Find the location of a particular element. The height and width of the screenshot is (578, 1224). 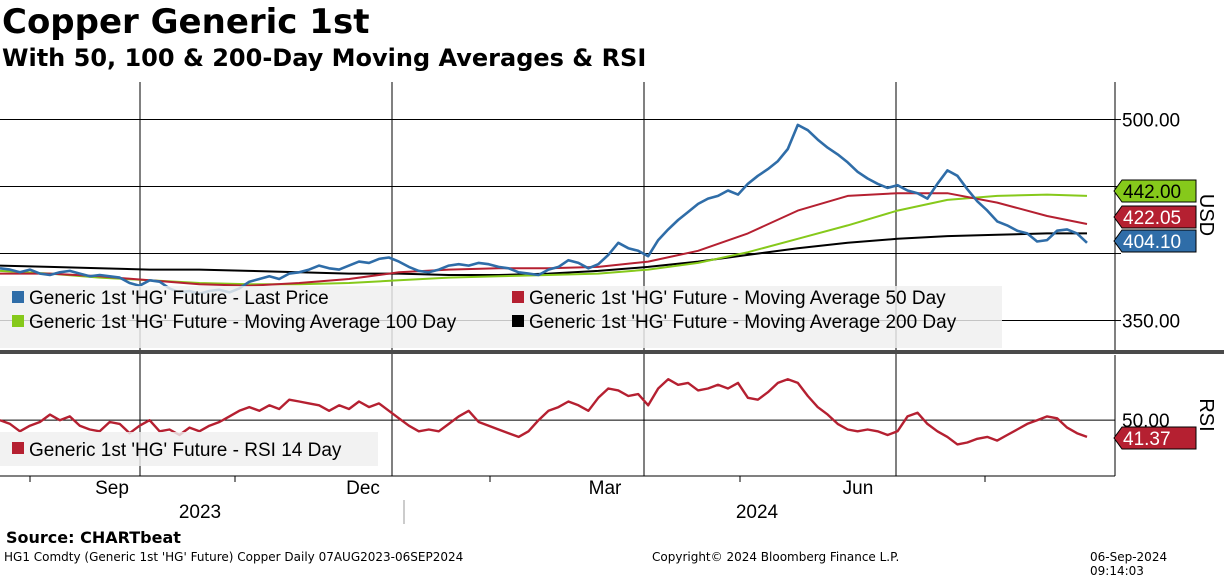

footer-timestamp: 06-Sep-2024 09:14:03 is located at coordinates (1129, 564).